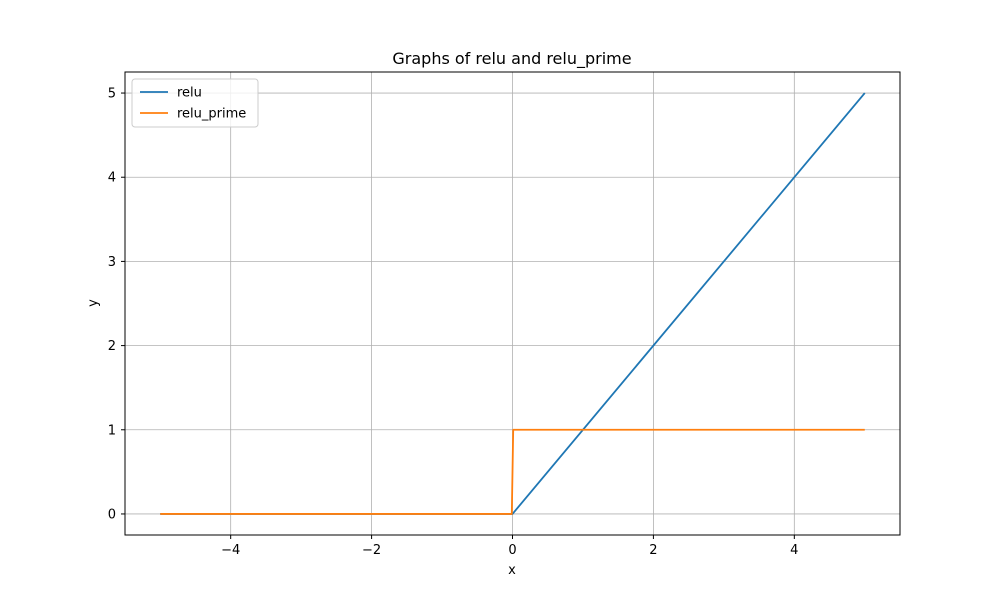 The image size is (1000, 604). Describe the element at coordinates (93, 303) in the screenshot. I see `y-axis-label: y` at that location.